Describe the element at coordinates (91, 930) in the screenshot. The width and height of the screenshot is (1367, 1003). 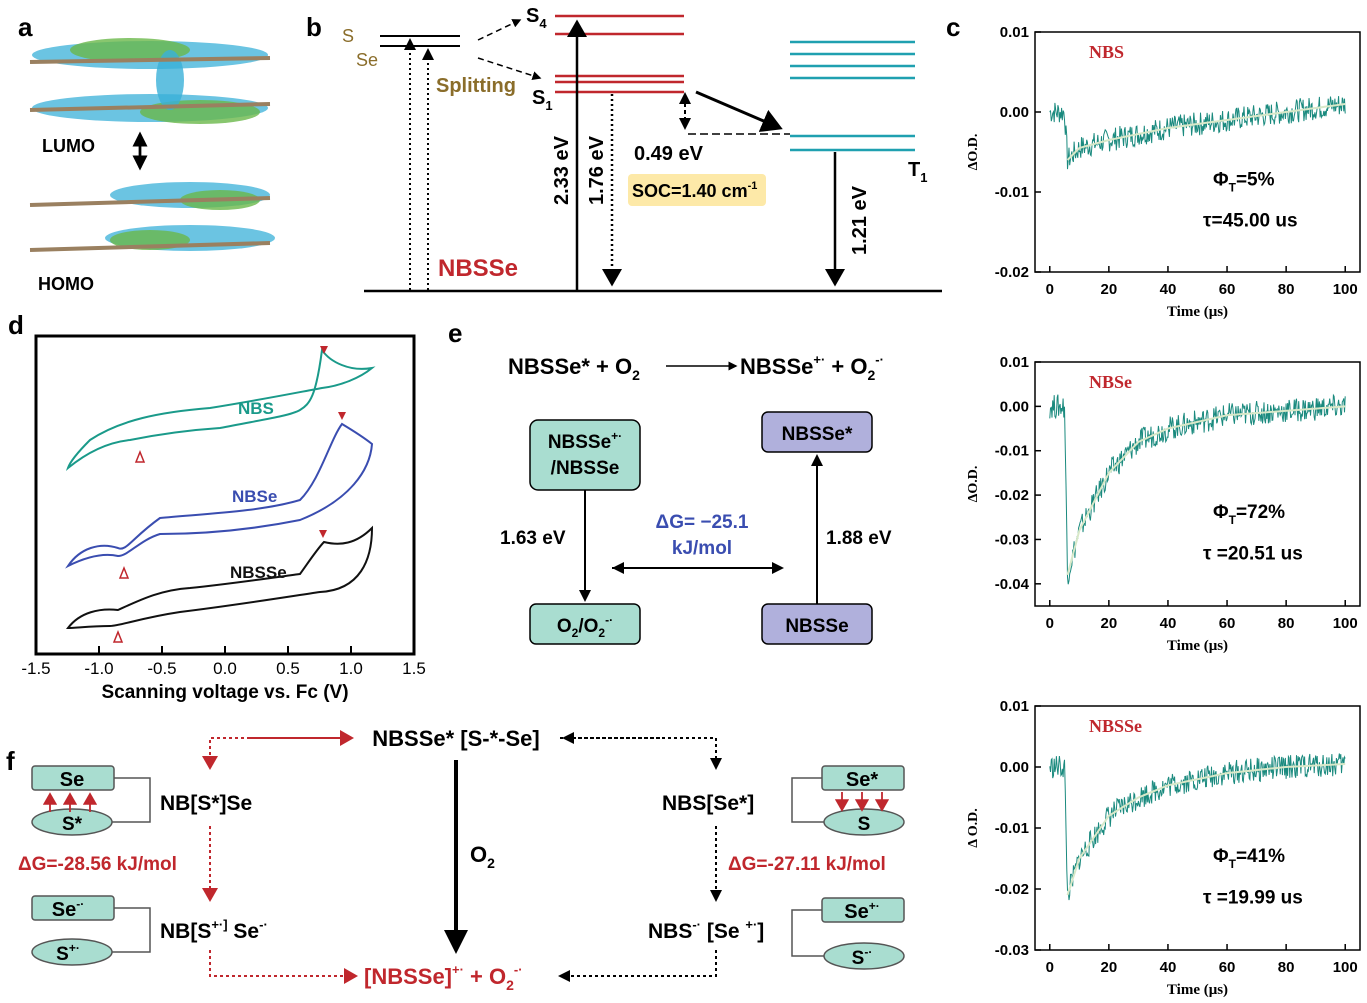
I see `diagram-s-plus-se-minus: Se-· S+·` at that location.